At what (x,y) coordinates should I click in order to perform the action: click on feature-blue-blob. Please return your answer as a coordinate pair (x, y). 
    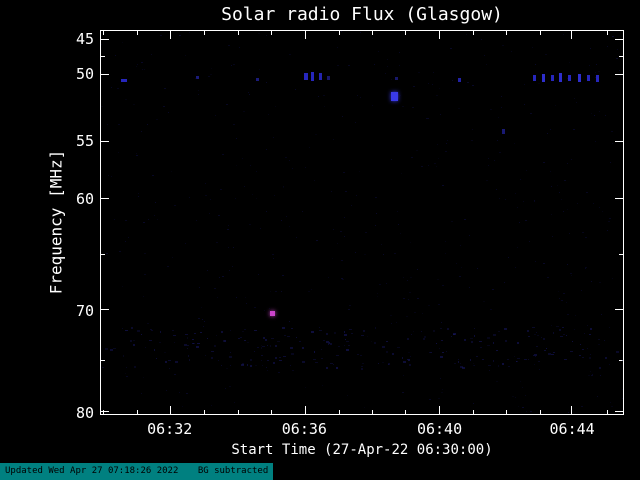
    Looking at the image, I should click on (395, 97).